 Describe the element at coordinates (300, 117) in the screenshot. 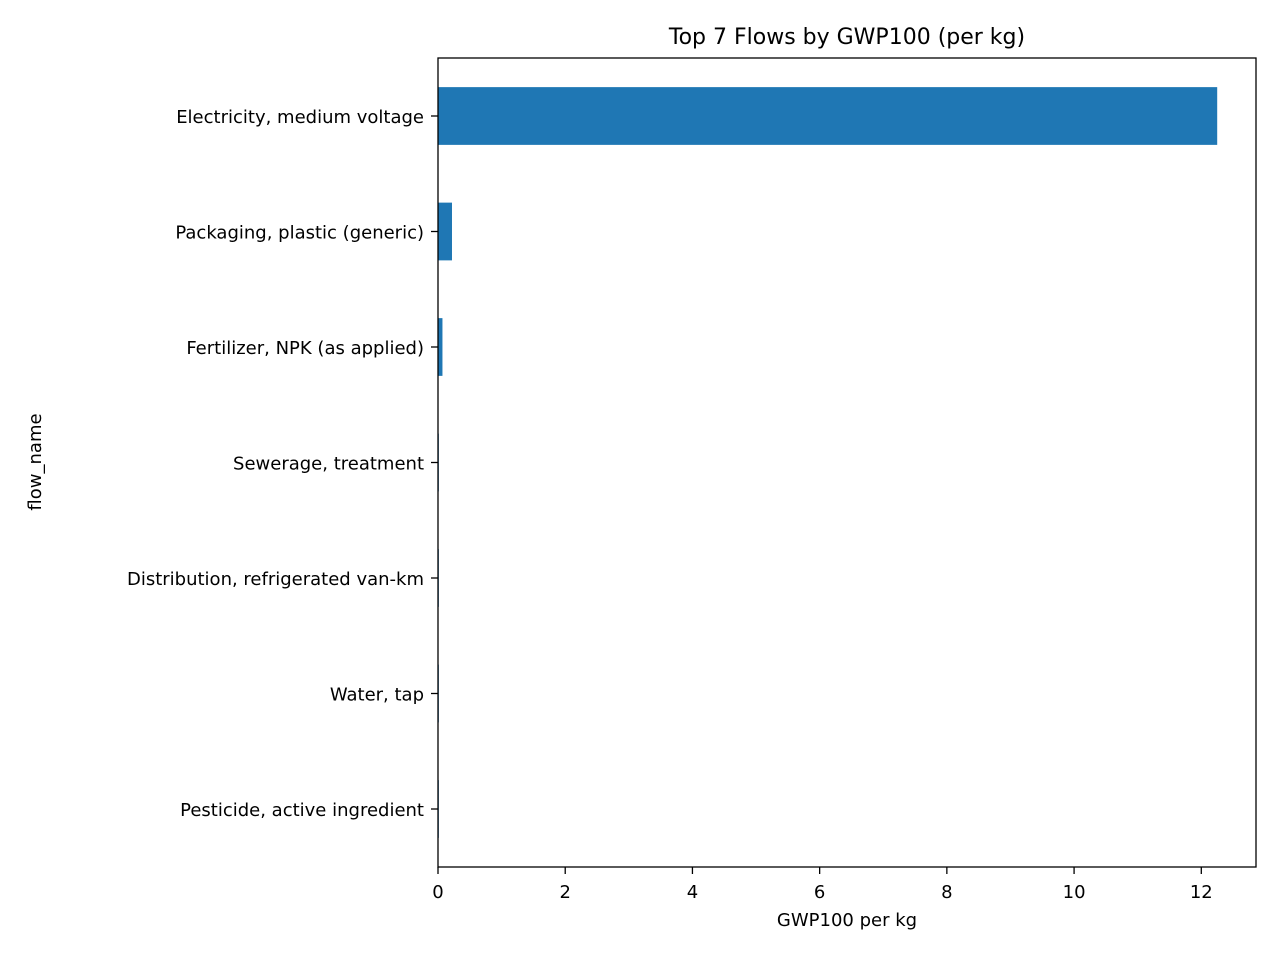

I see `y-tick-label: Electricity, medium voltage` at that location.